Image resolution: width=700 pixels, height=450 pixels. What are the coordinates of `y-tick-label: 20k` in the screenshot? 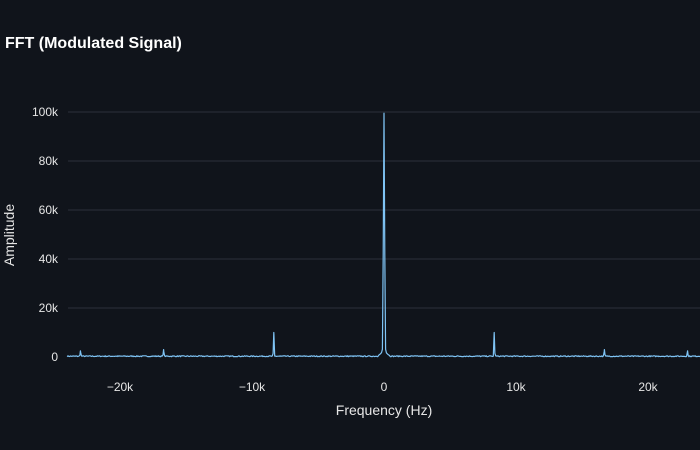 It's located at (49, 308).